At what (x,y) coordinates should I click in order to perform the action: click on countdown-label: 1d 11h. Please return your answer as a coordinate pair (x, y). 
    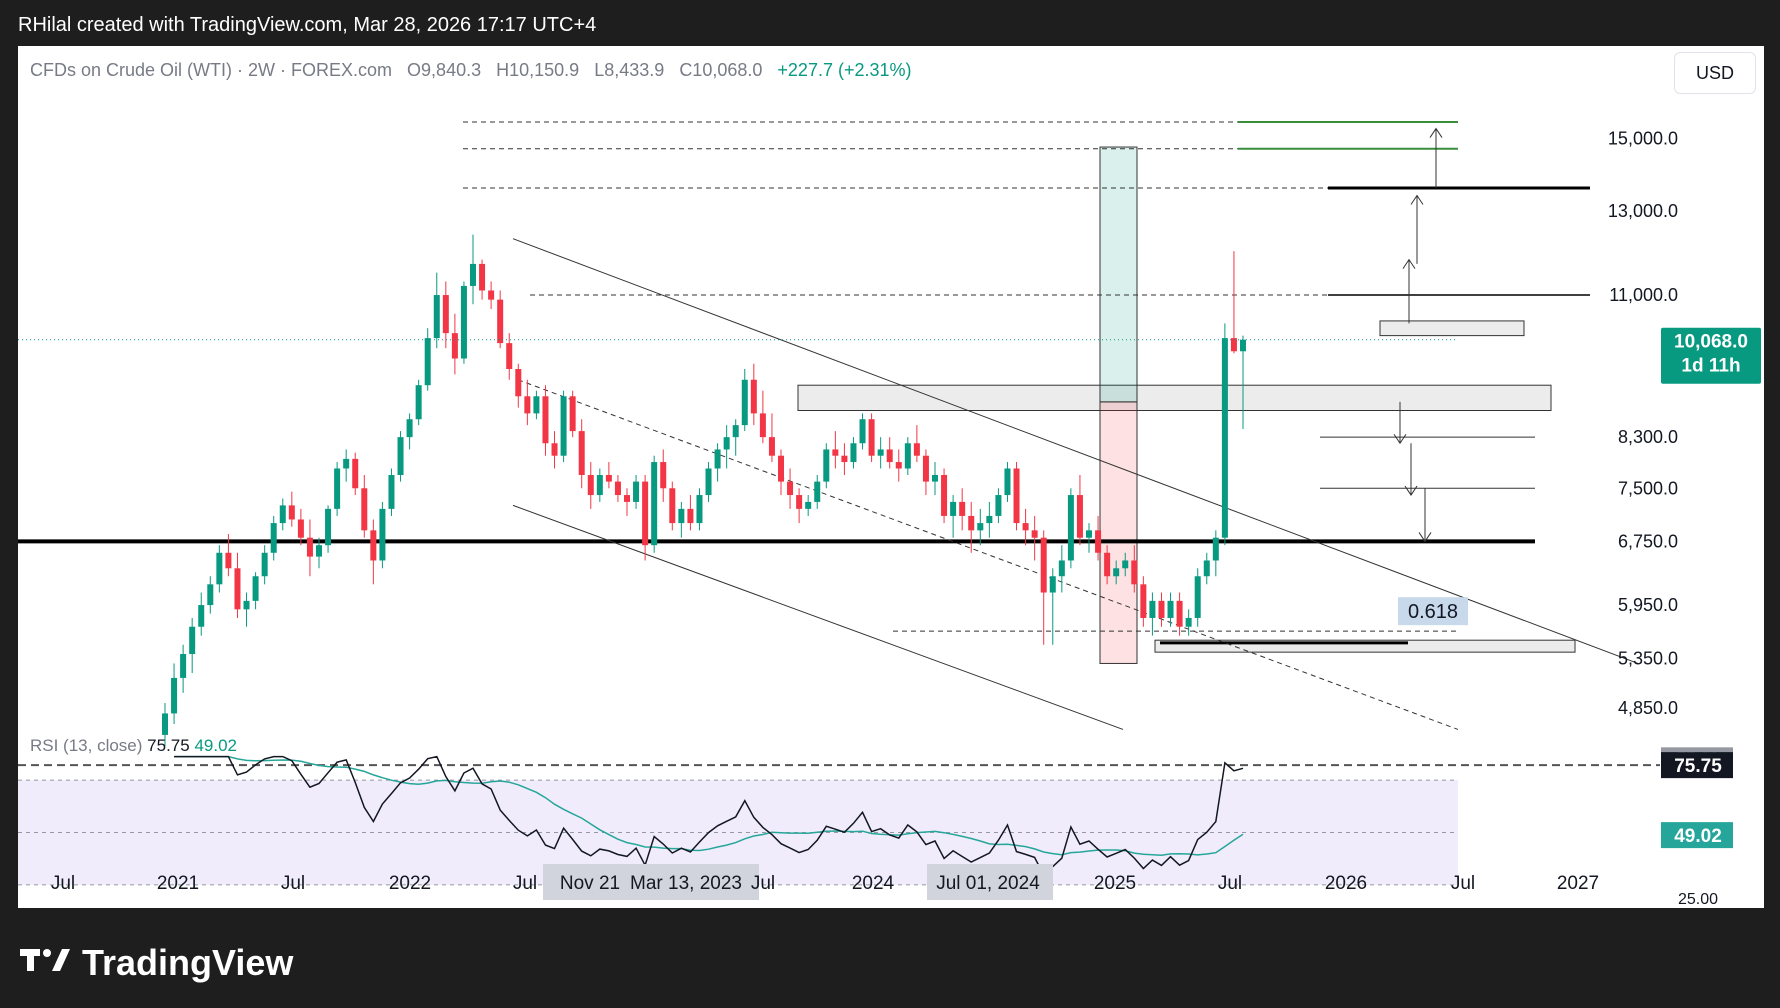
    Looking at the image, I should click on (1710, 366).